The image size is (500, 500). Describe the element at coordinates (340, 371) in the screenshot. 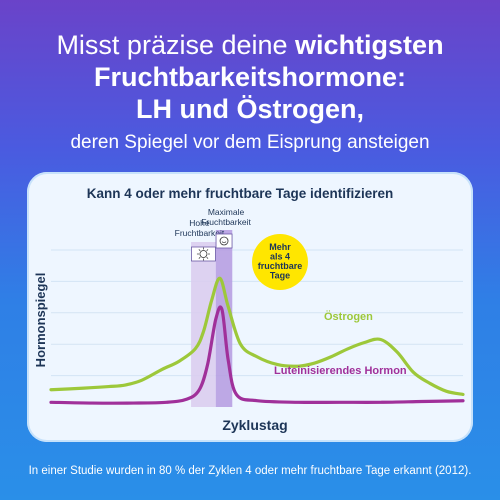

I see `lh-series-label: Luteinisierendes Hormon` at that location.